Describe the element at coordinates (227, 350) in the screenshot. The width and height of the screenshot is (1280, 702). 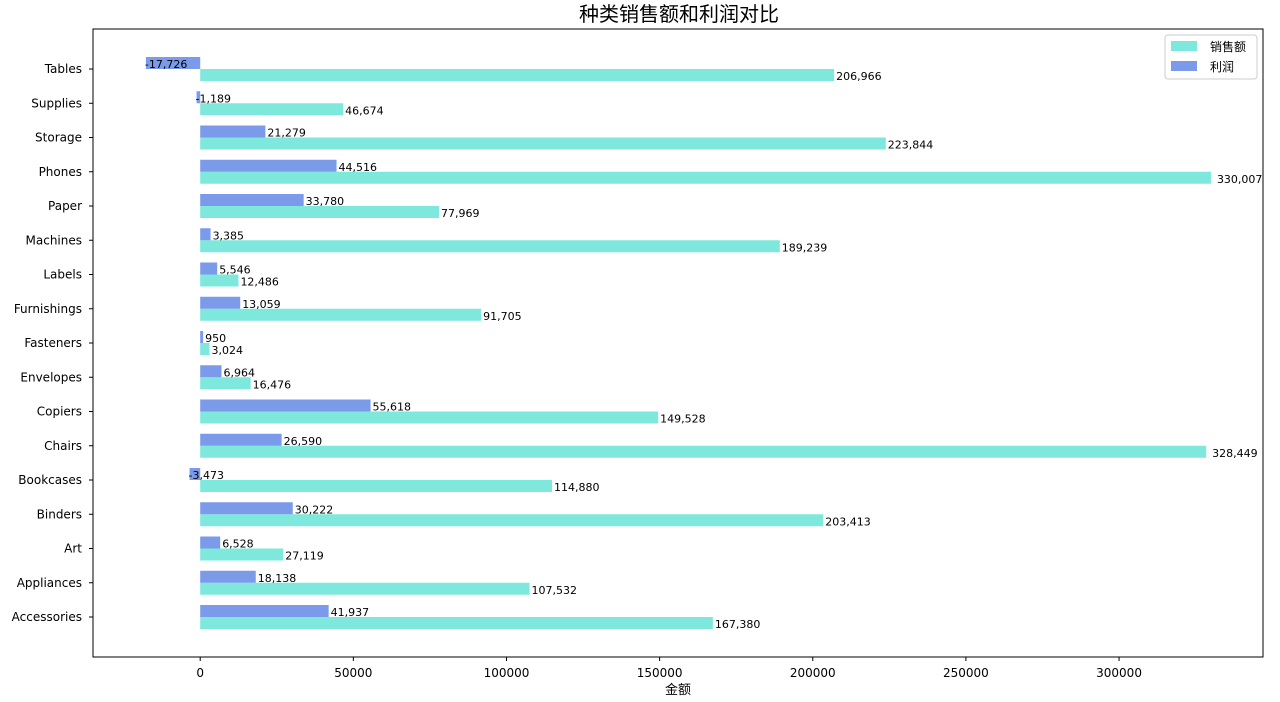
I see `sales-data-label: 3,024` at that location.